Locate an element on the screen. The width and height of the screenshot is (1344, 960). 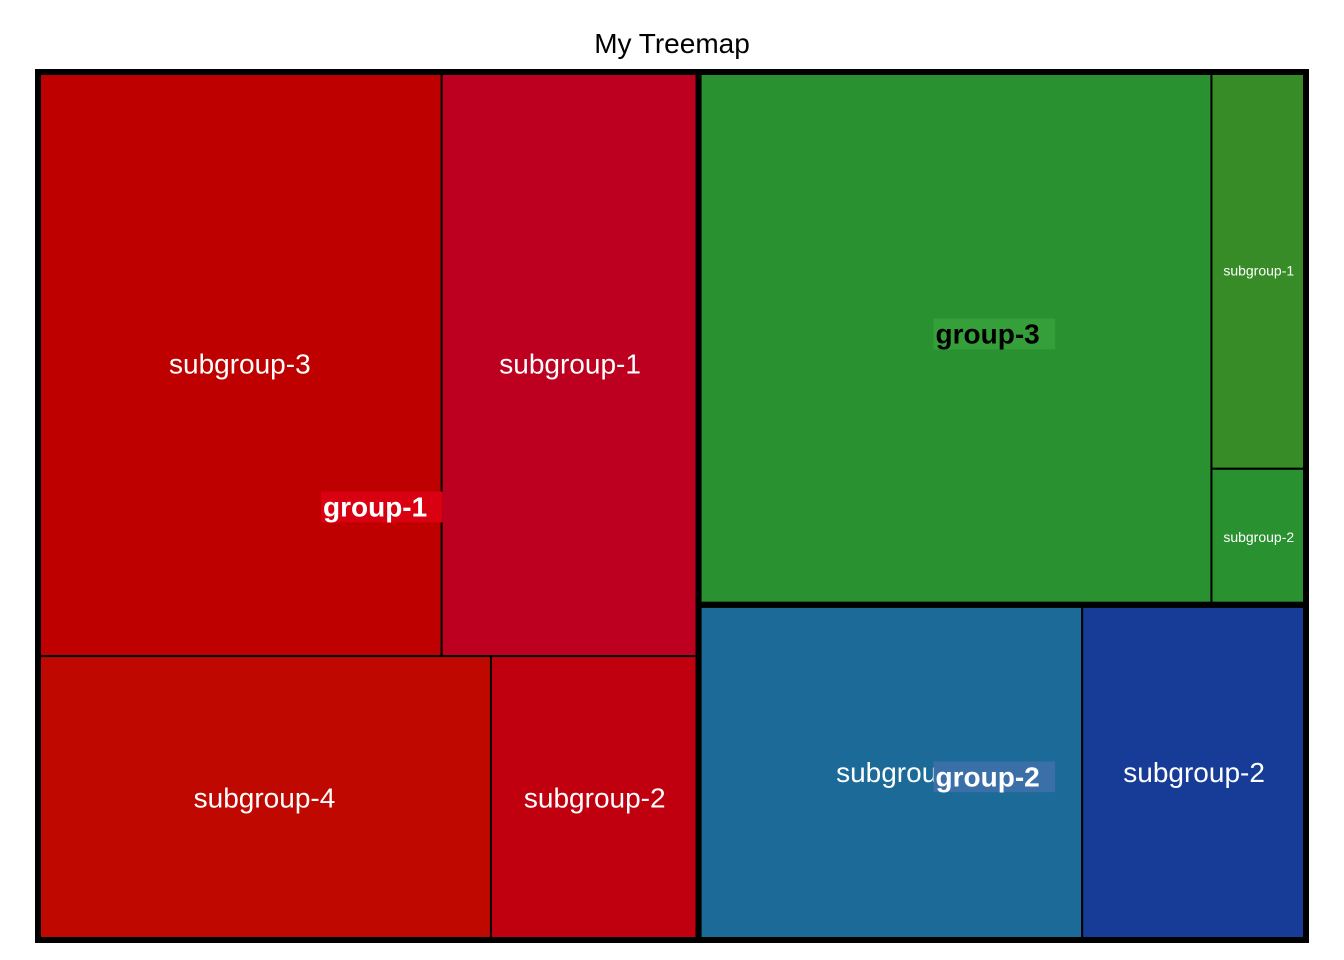
subgroup-label: subgroup-3 is located at coordinates (240, 364).